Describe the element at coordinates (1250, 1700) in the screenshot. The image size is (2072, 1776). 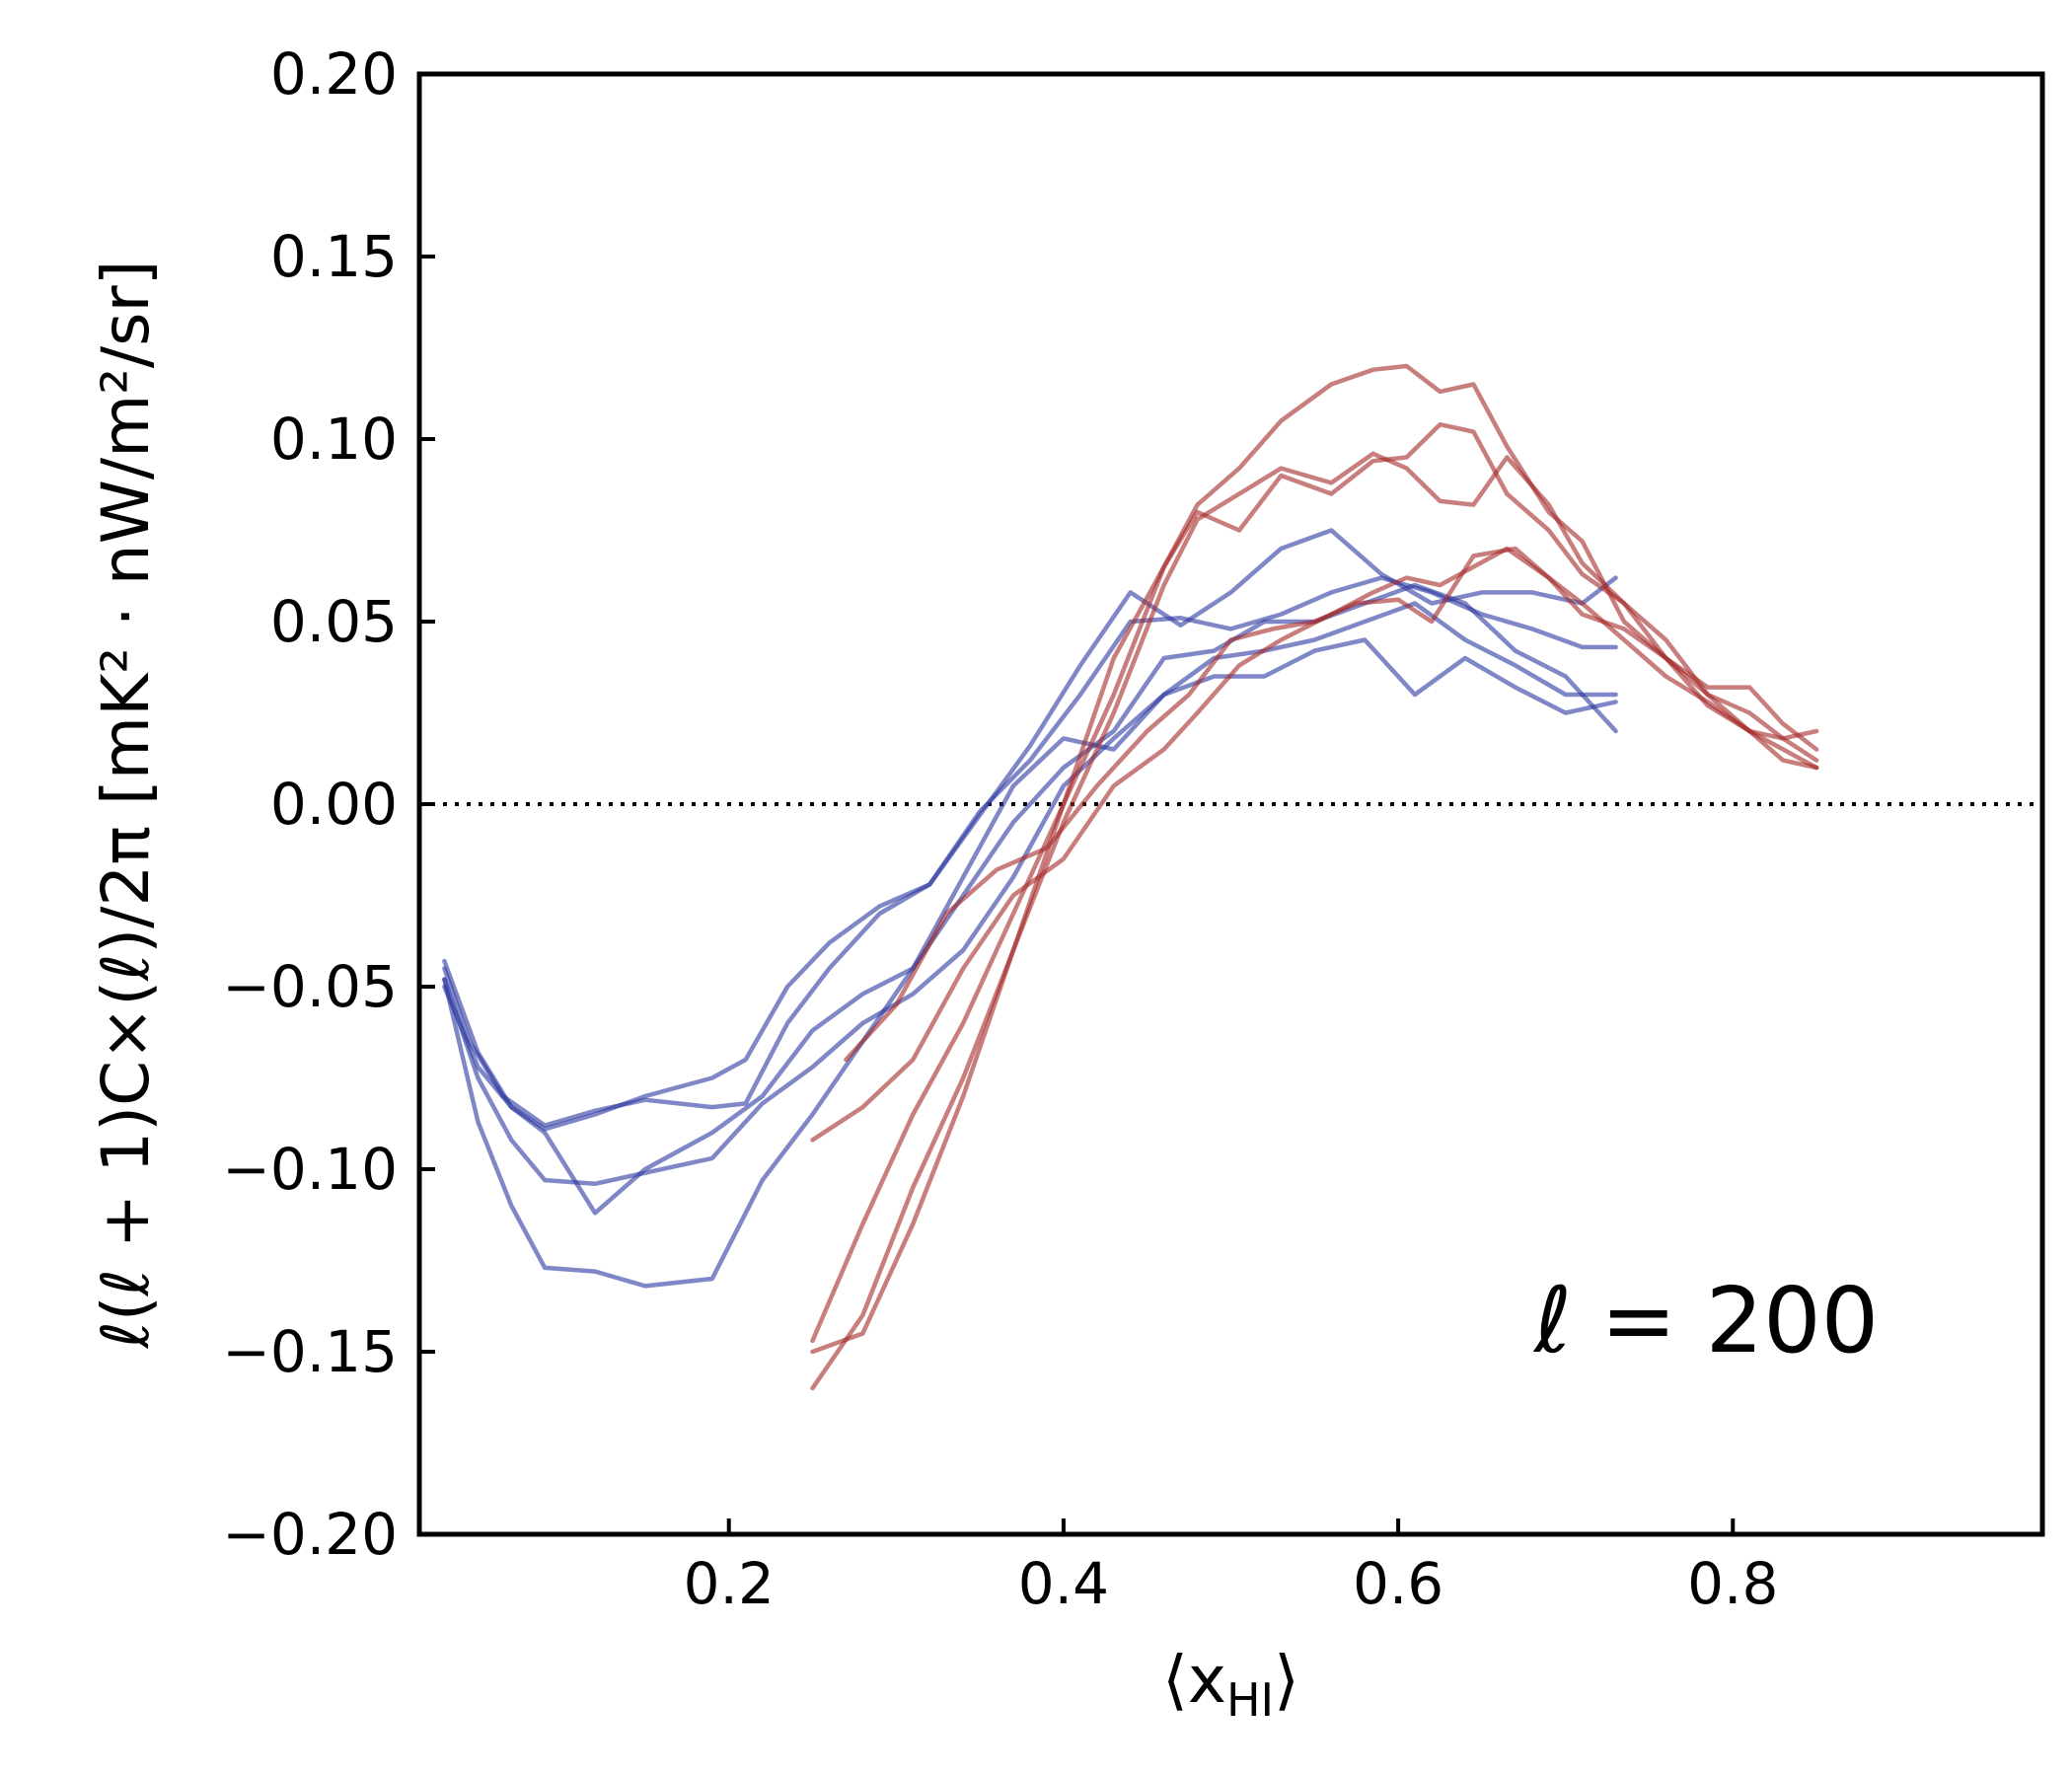
I see `x-axis-label-subscript: HI` at that location.